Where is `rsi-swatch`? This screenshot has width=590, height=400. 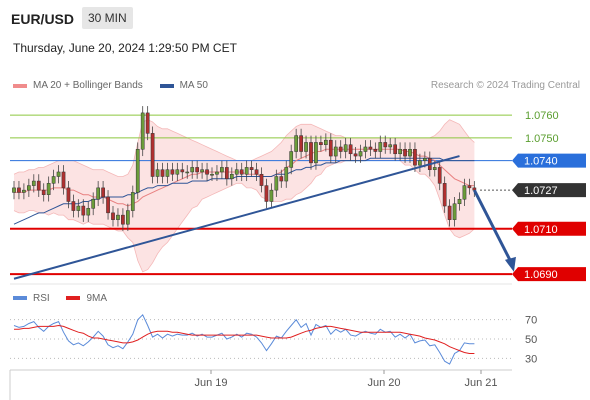 rsi-swatch is located at coordinates (20, 298).